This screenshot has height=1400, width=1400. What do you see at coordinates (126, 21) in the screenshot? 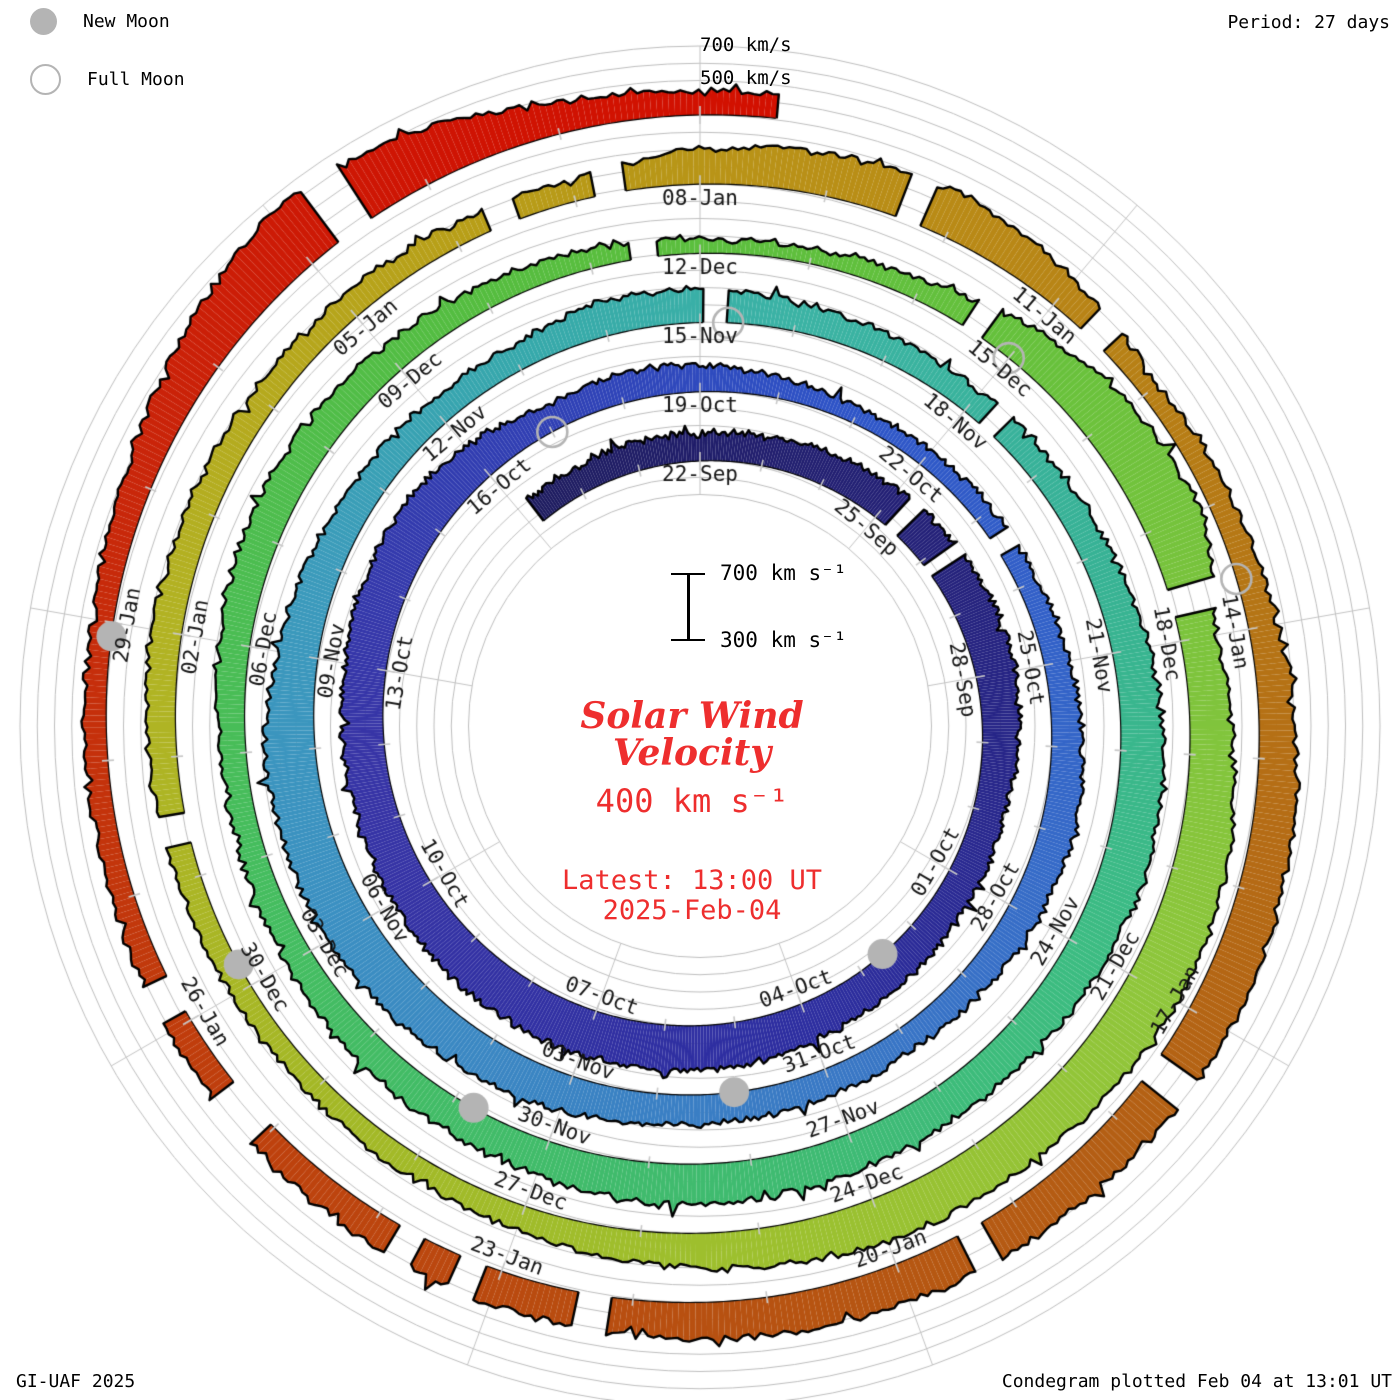
I see `legend-new-moon-label: New Moon` at bounding box center [126, 21].